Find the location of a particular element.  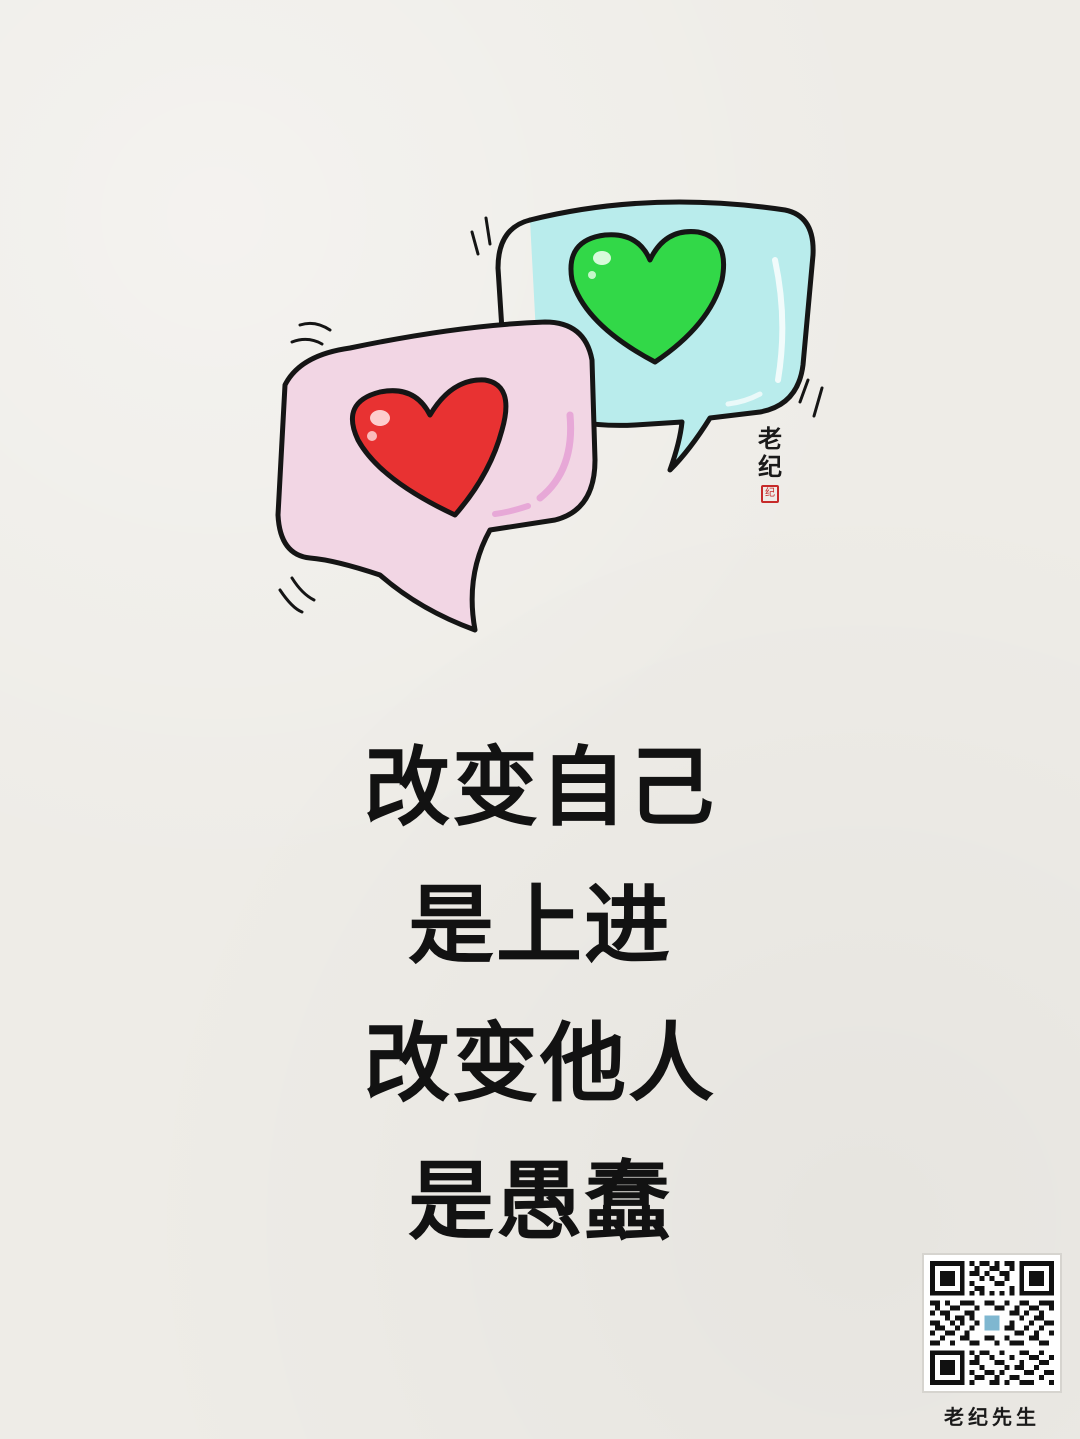

red-seal-stamp: 纪 is located at coordinates (770, 494).